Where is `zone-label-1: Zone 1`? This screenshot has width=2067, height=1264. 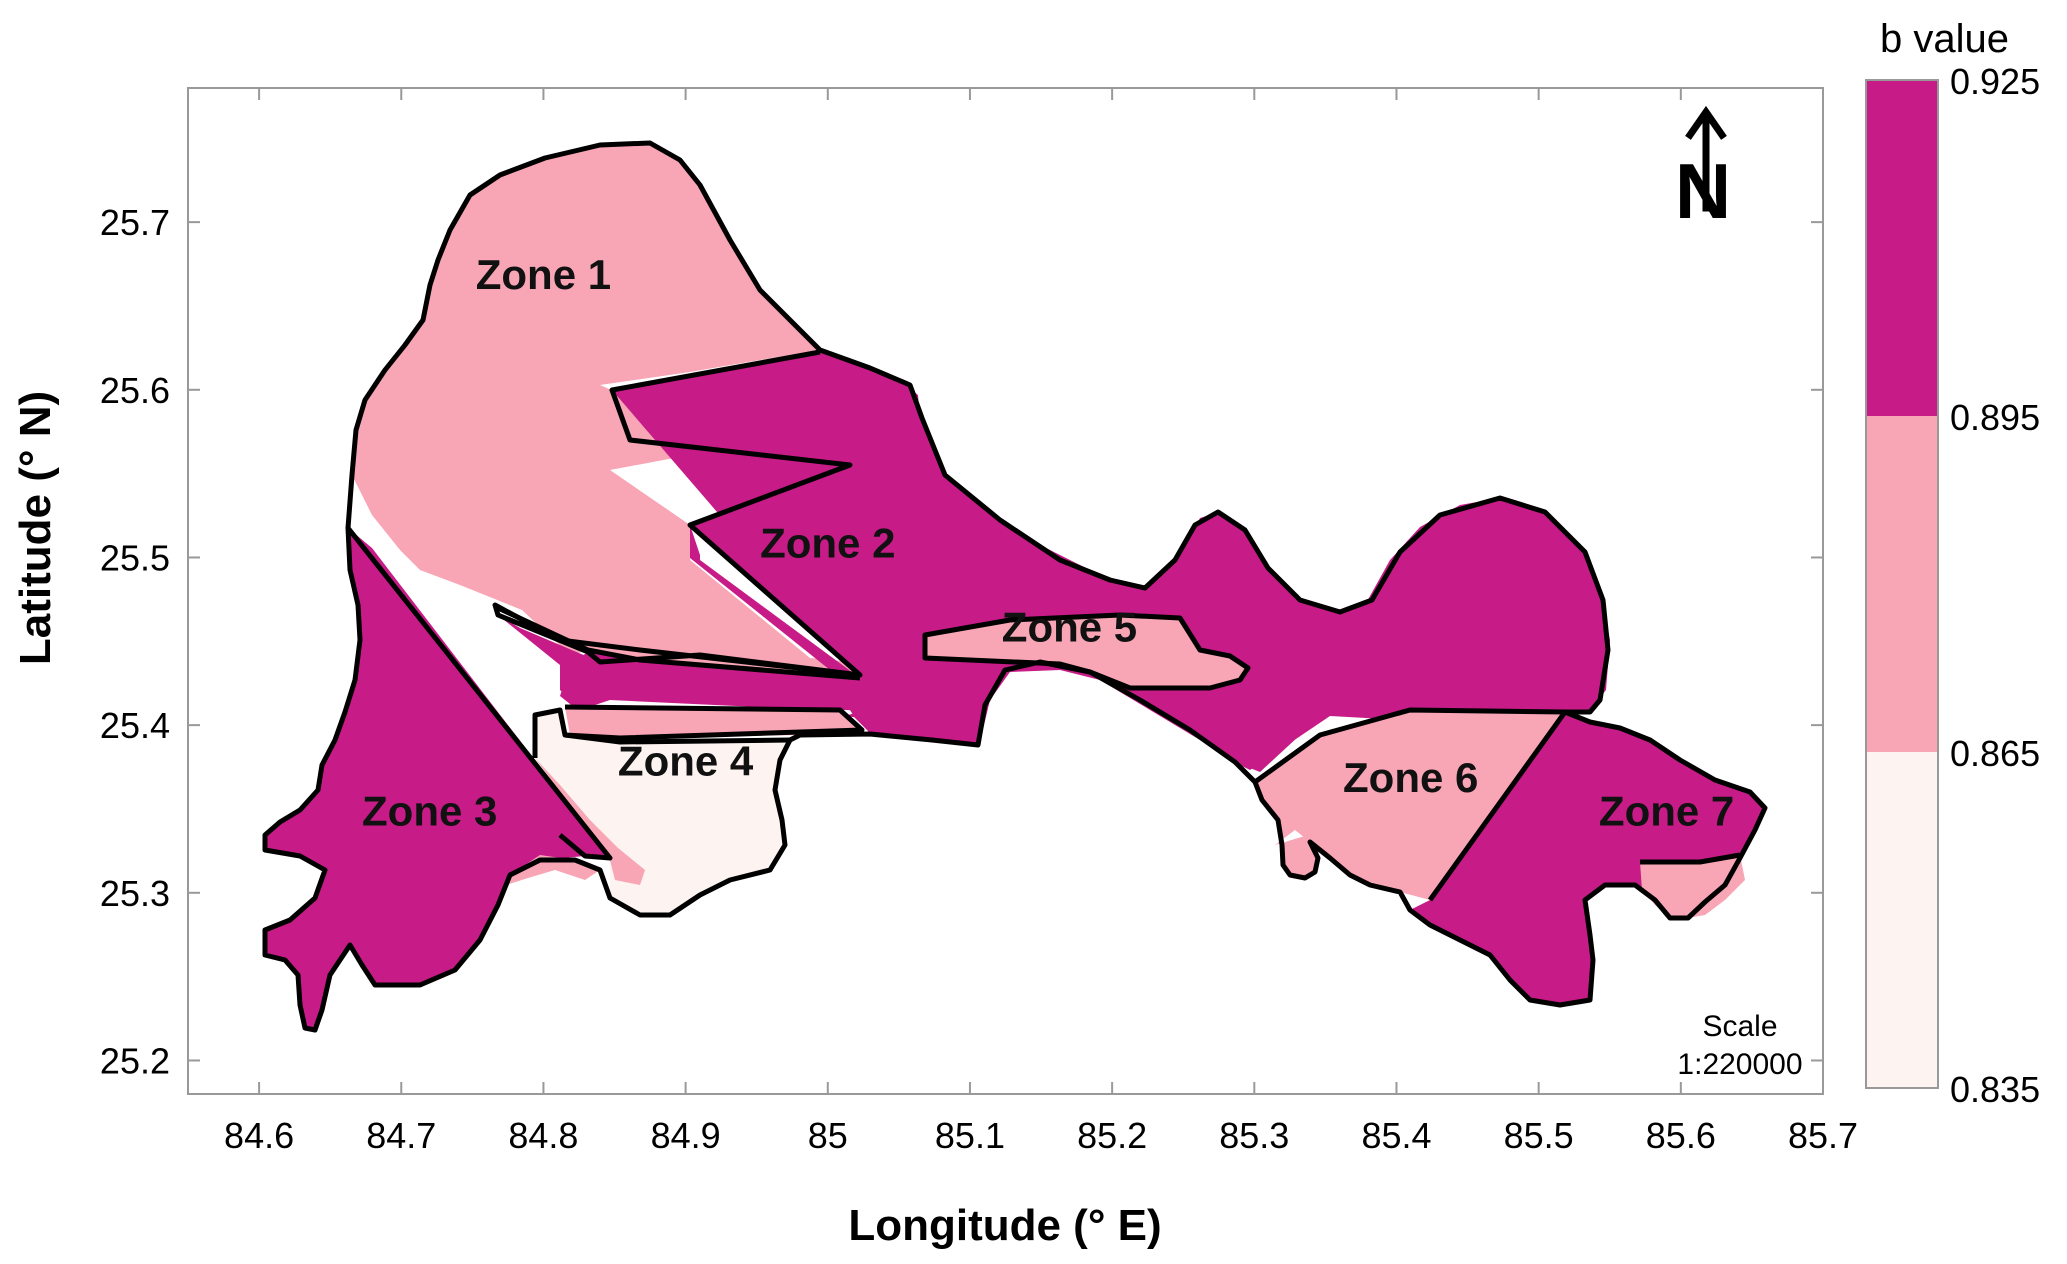
zone-label-1: Zone 1 is located at coordinates (543, 274).